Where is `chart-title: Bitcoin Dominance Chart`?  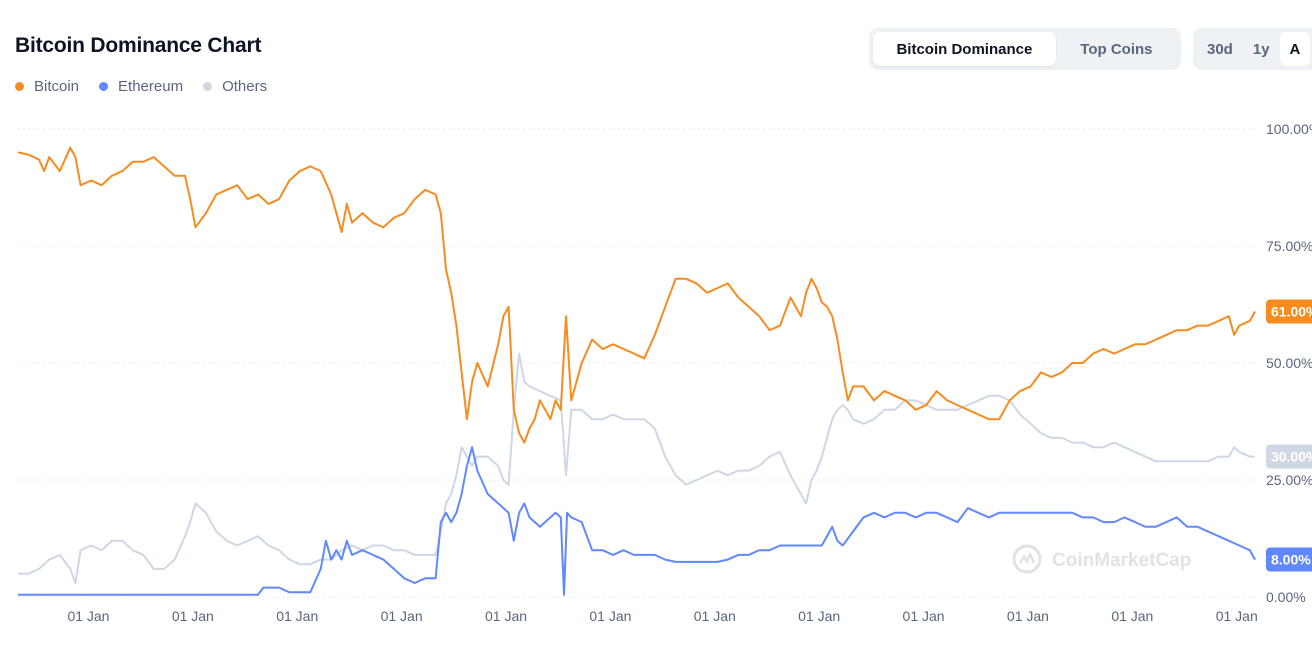
chart-title: Bitcoin Dominance Chart is located at coordinates (138, 45).